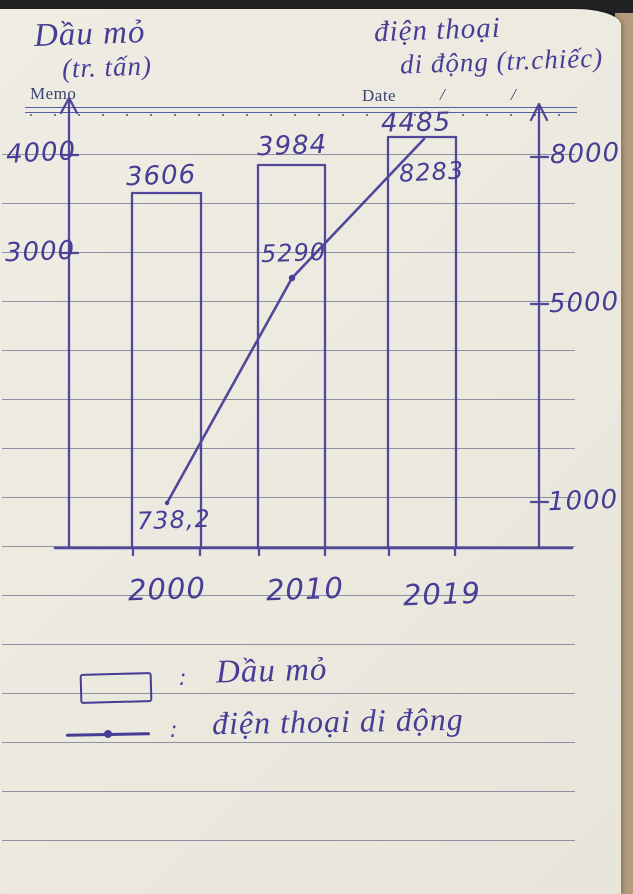  I want to click on right-axis-label-1000: 1000, so click(583, 501).